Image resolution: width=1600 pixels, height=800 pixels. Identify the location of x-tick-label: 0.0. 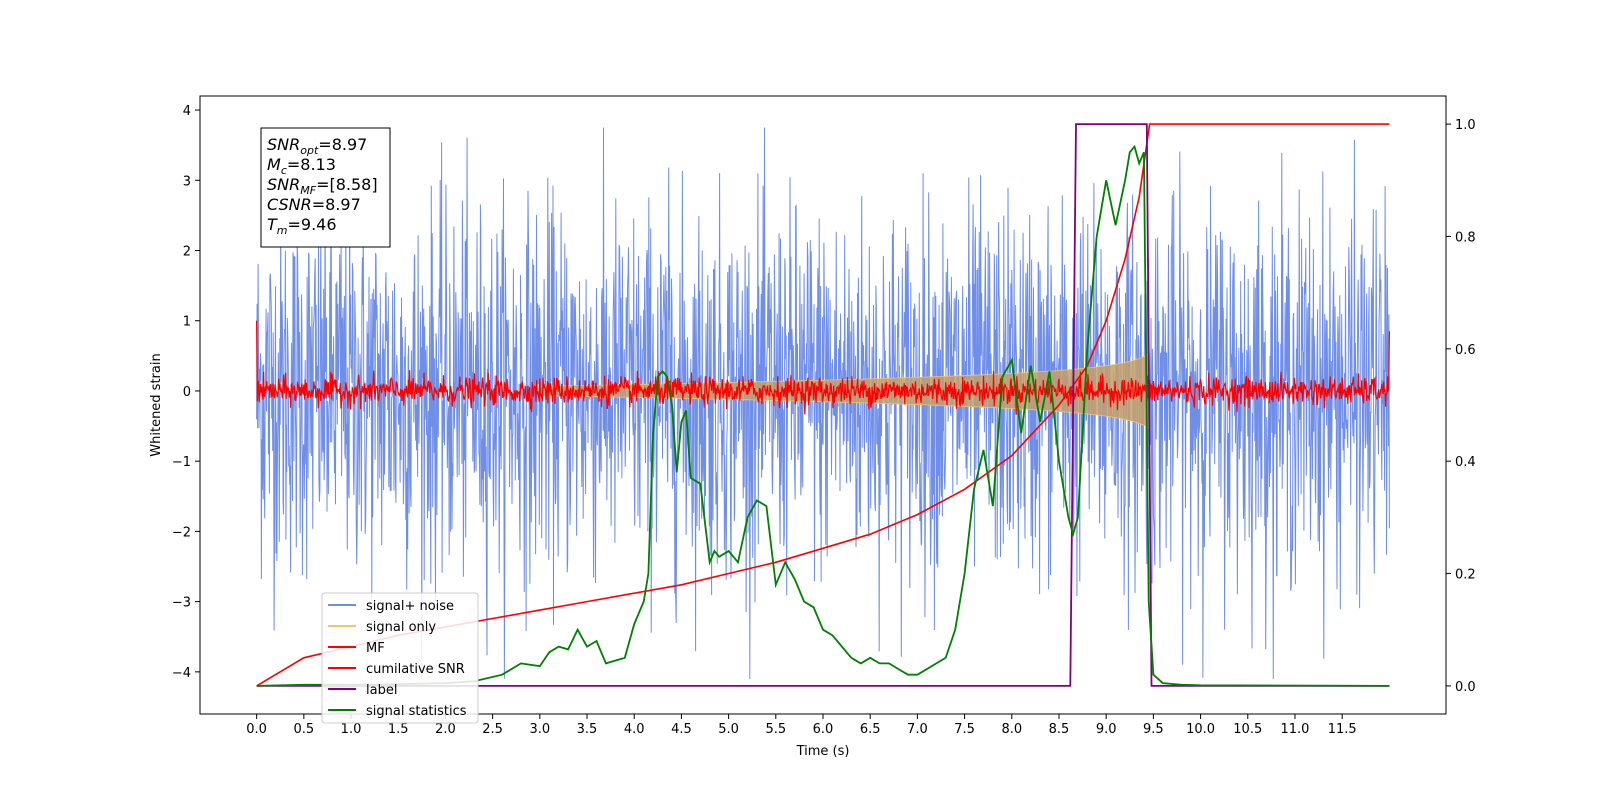
(256, 729).